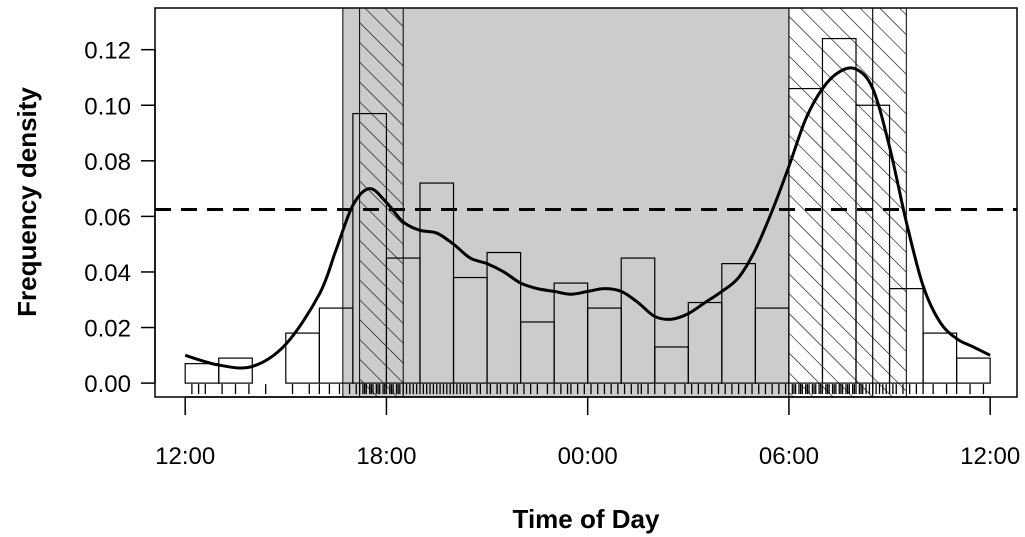 The image size is (1025, 537). Describe the element at coordinates (27, 202) in the screenshot. I see `y-axis-title: Frequency density` at that location.